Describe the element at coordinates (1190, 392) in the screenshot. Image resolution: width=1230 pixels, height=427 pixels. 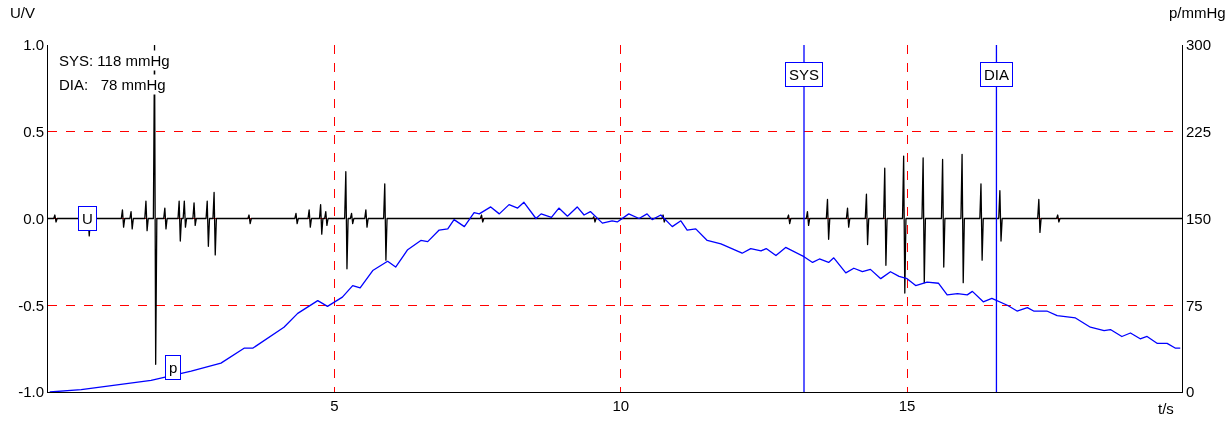
I see `y2-tick-label: 0` at that location.